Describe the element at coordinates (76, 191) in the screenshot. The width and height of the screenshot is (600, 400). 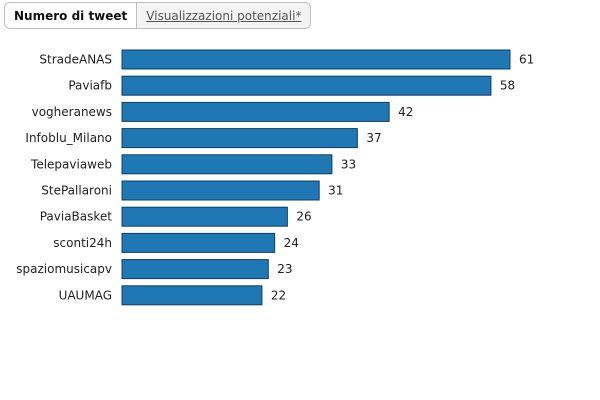
I see `category-label: StePallaroni` at that location.